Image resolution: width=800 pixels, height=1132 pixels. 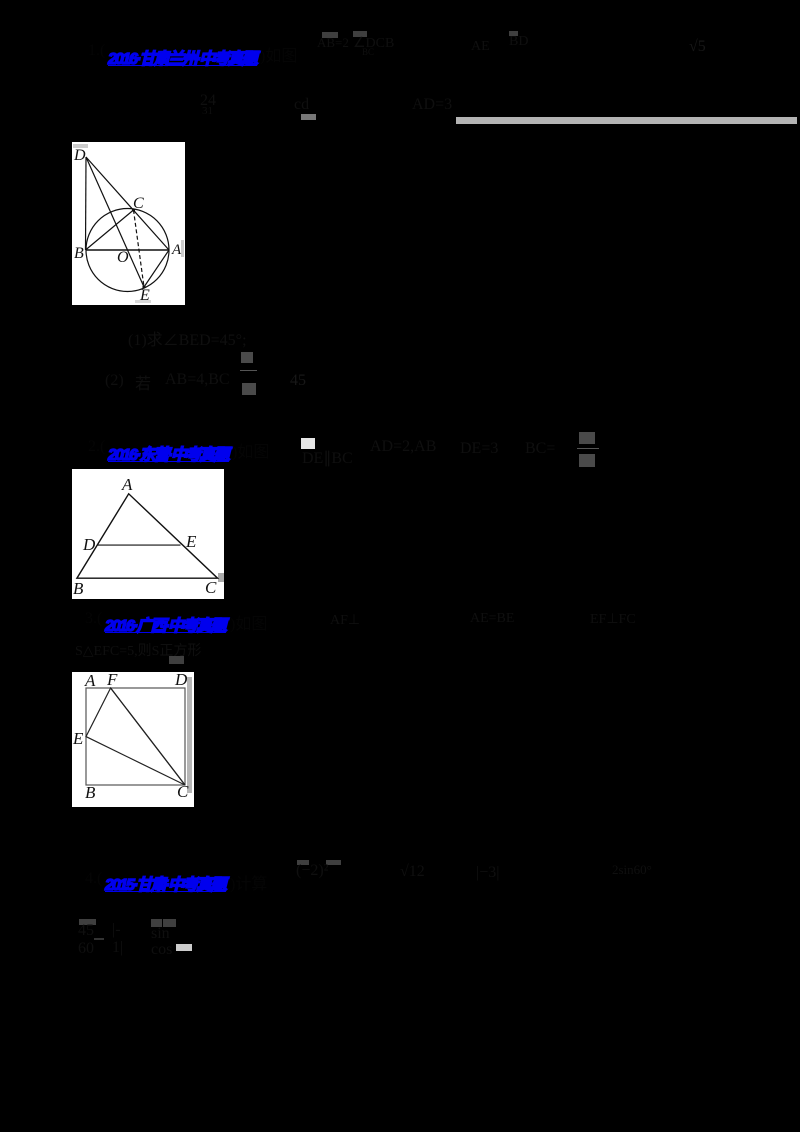 I want to click on svg-text: O, so click(x=123, y=257).